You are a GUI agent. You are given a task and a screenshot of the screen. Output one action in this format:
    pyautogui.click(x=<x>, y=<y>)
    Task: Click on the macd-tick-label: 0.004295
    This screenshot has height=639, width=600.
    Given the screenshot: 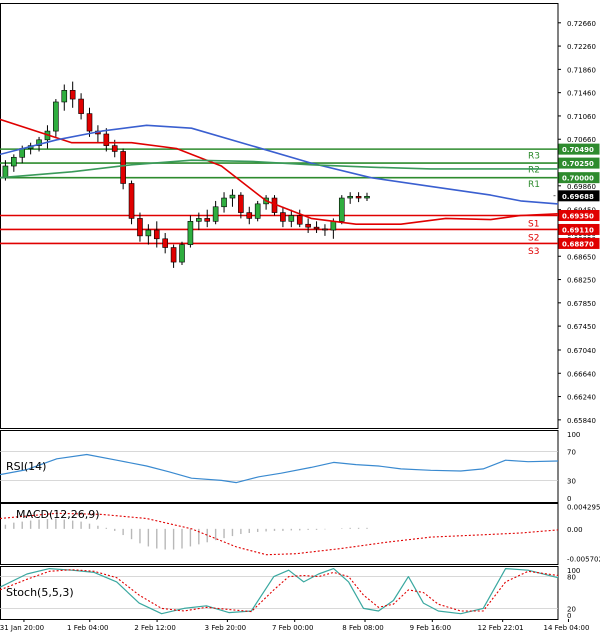 What is the action you would take?
    pyautogui.click(x=583, y=508)
    